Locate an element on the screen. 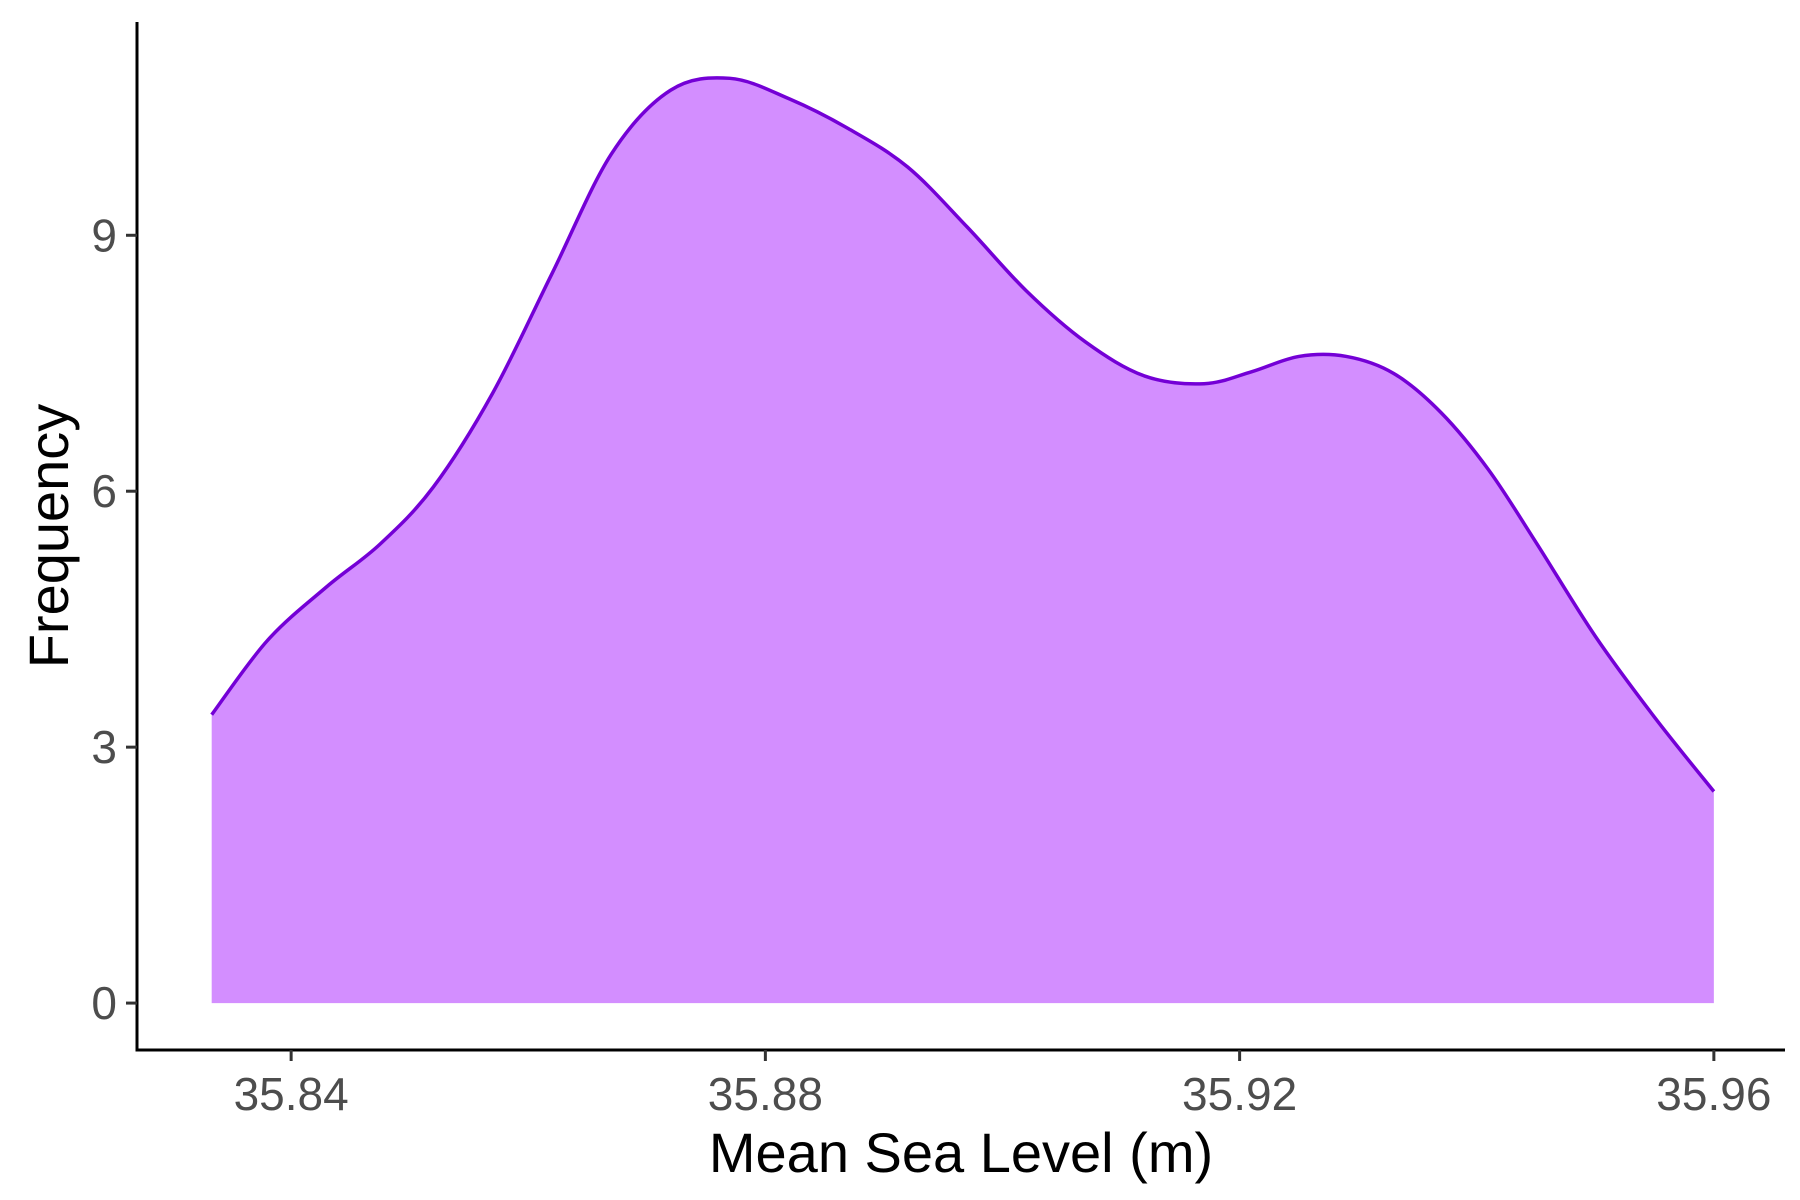  x-tick-label: 35.88 is located at coordinates (765, 1094).